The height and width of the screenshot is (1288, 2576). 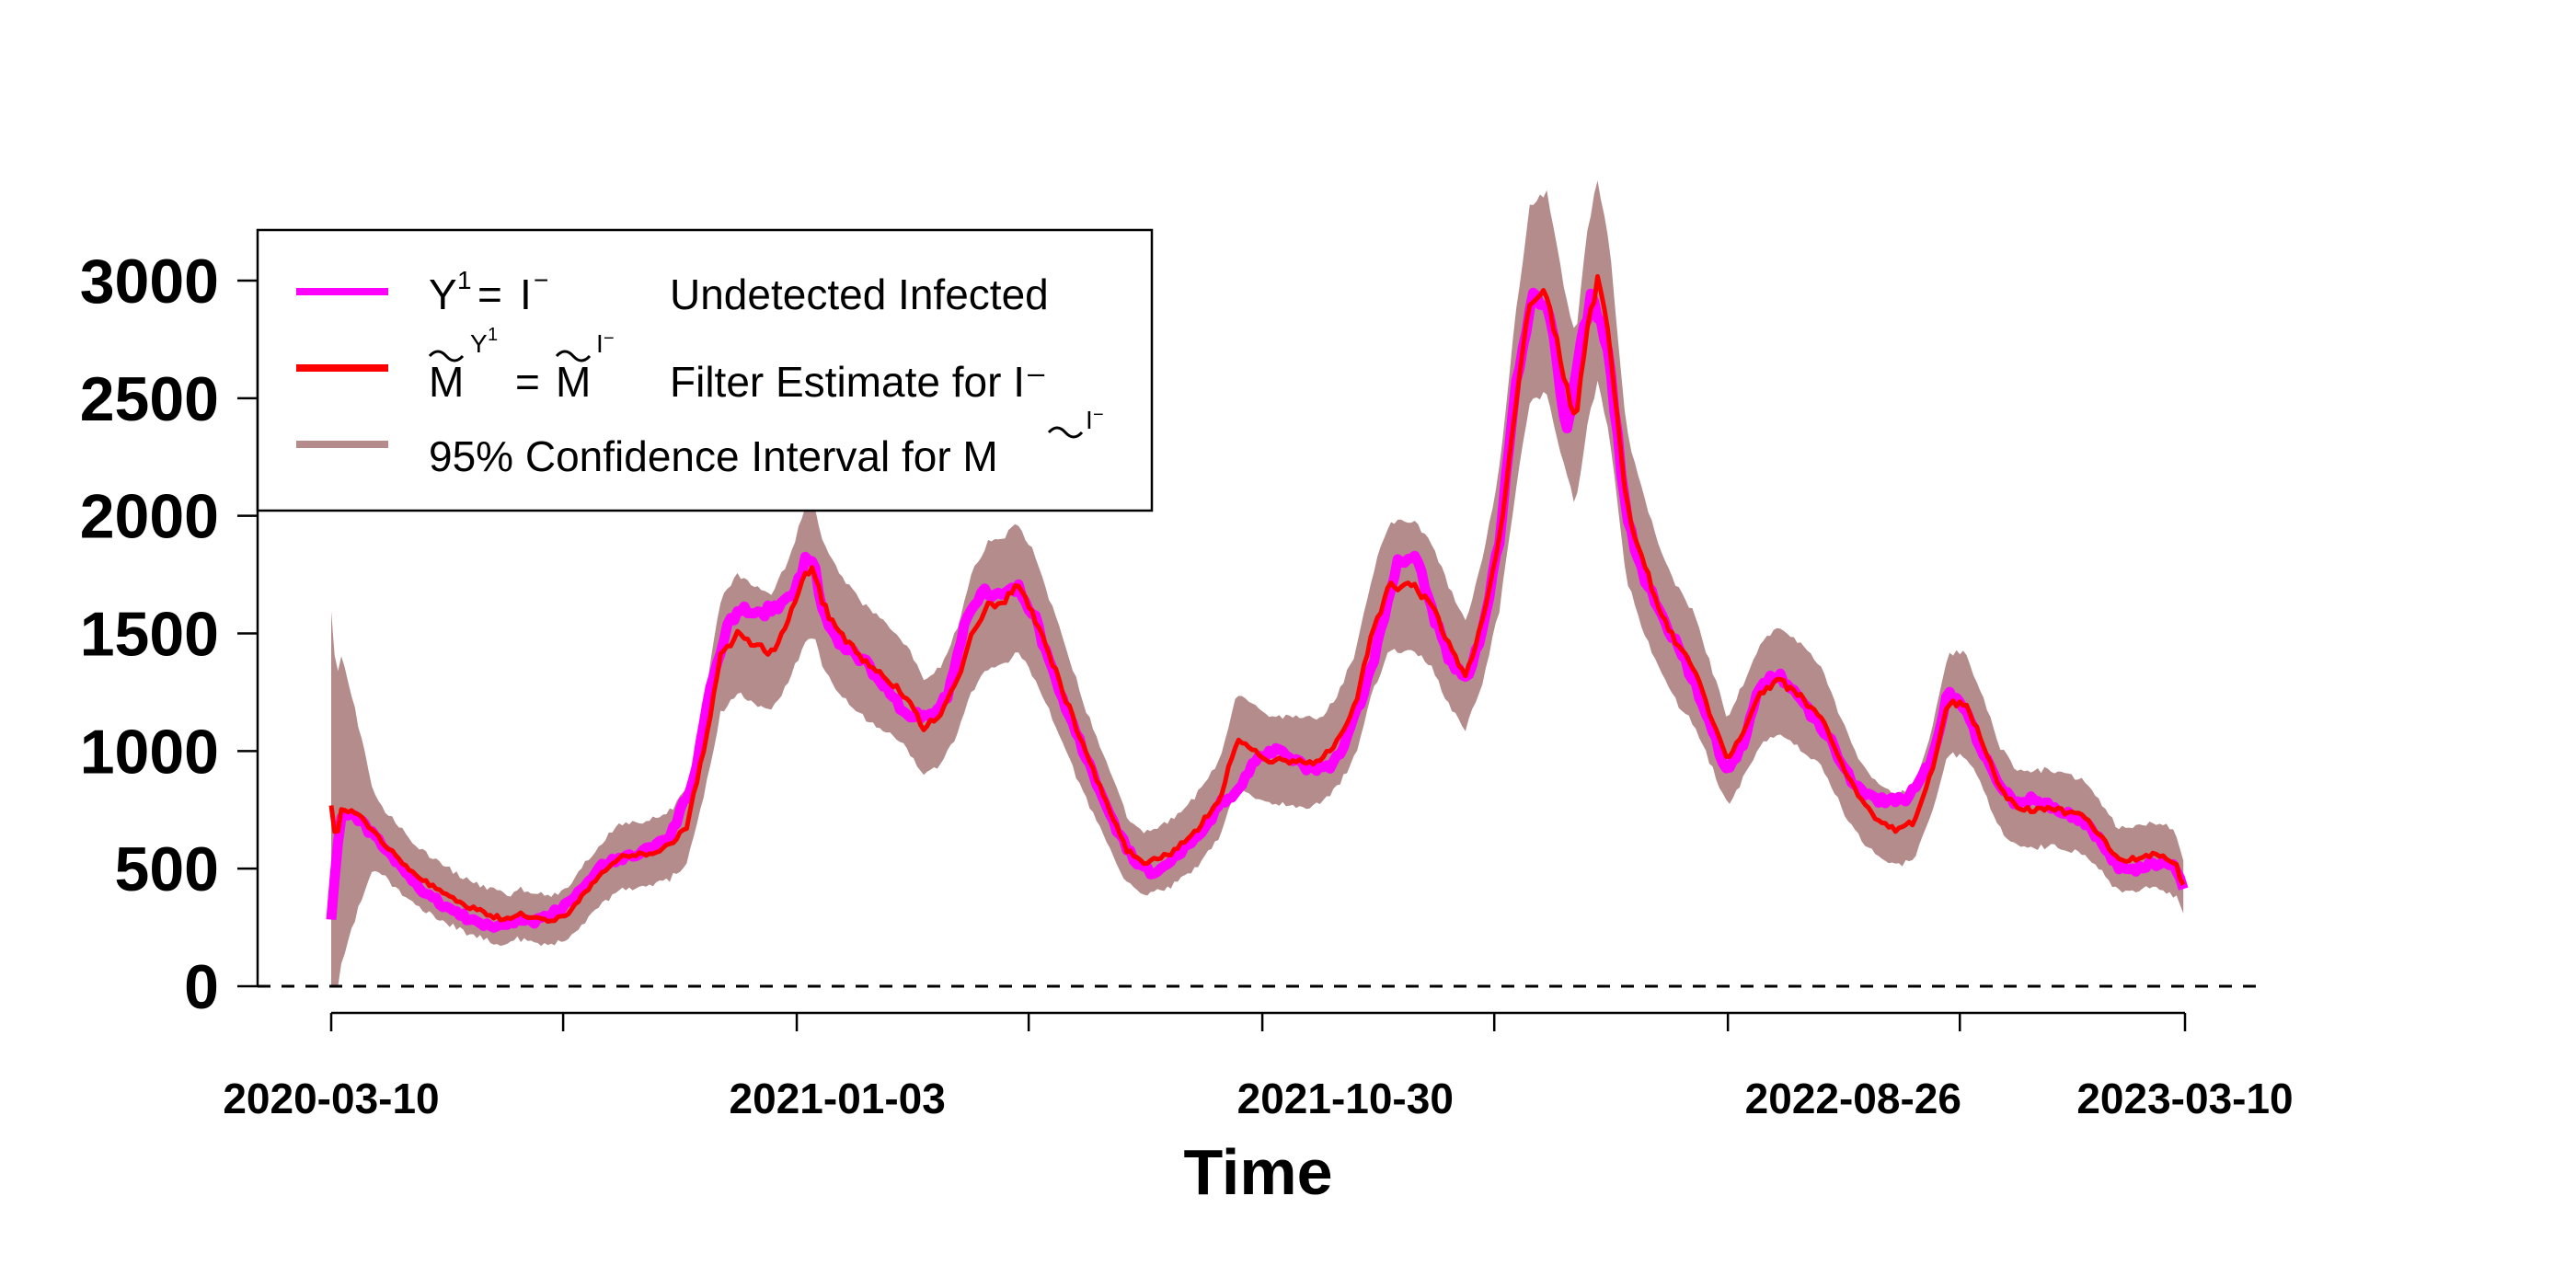 What do you see at coordinates (859, 294) in the screenshot?
I see `legend-label-undetected-infected: Undetected Infected` at bounding box center [859, 294].